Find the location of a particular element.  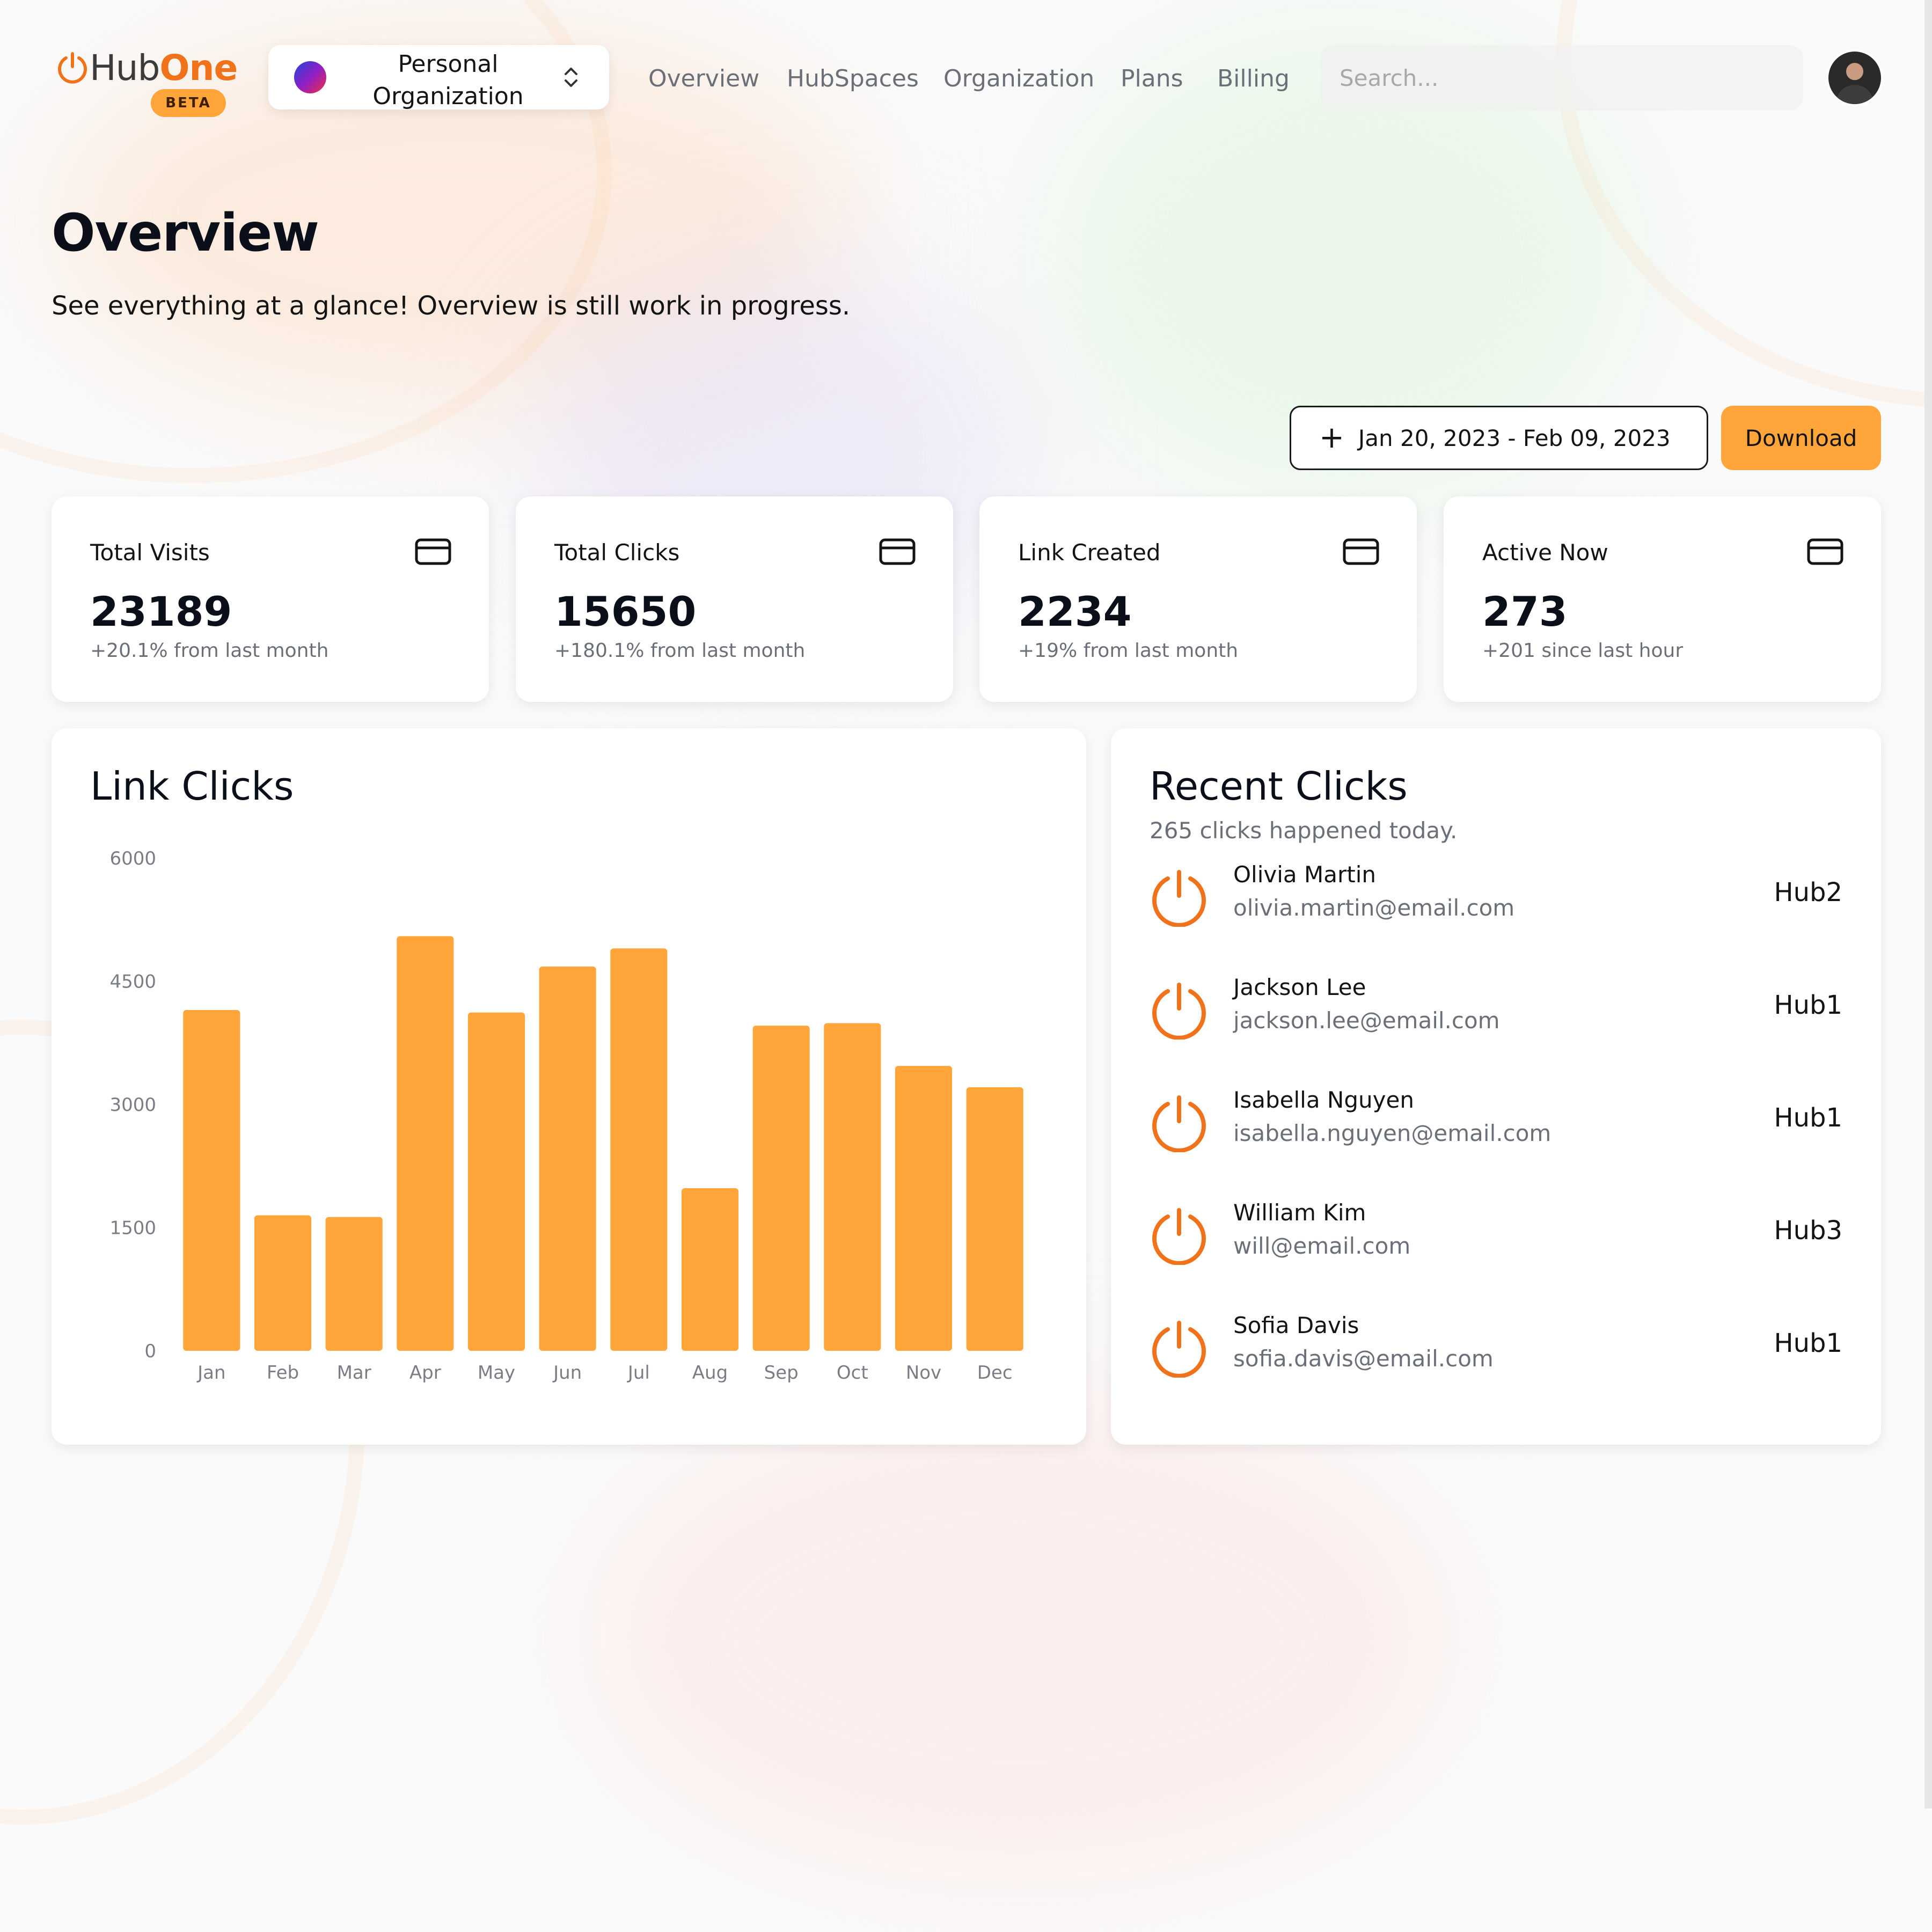

date-range-picker: + Jan 20, 2023 - Feb 09, 2023 is located at coordinates (1499, 438).